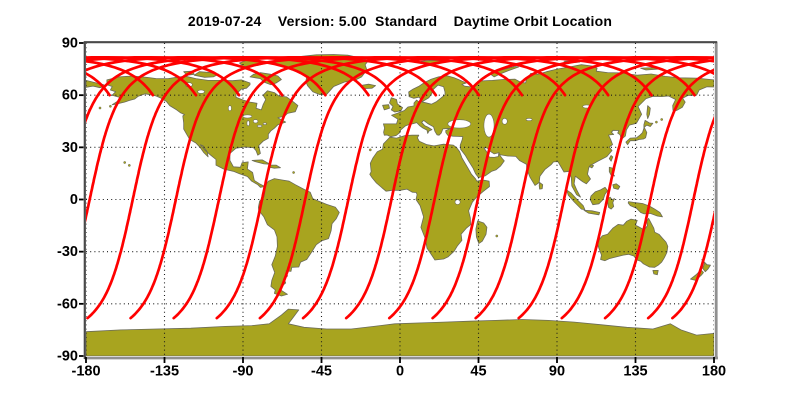 The image size is (800, 400). I want to click on x-axis-tick-label: 90, so click(557, 372).